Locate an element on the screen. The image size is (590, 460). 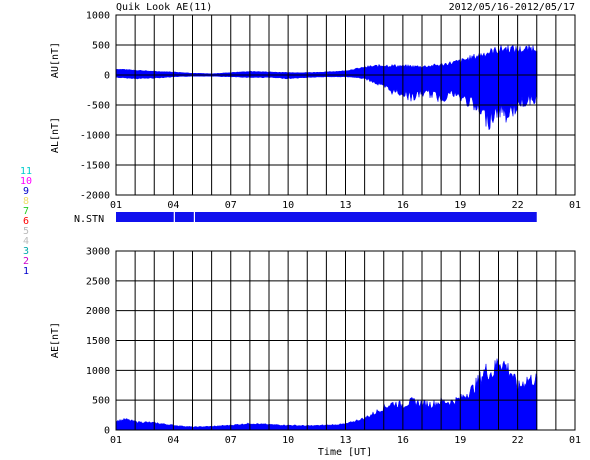
chart-title: Quik Look AE(11) is located at coordinates (164, 7).